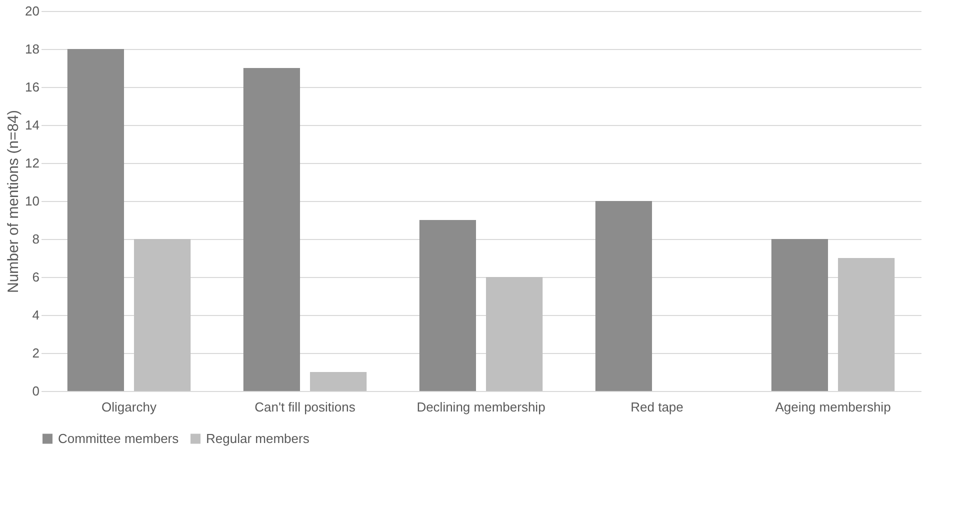  Describe the element at coordinates (36, 353) in the screenshot. I see `y-tick-label: 2` at that location.